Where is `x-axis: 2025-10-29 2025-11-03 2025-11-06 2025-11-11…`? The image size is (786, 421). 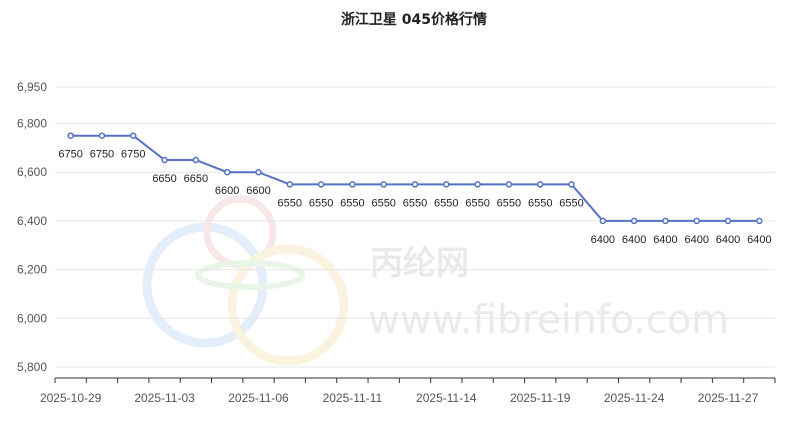 x-axis: 2025-10-29 2025-11-03 2025-11-06 2025-11-11… is located at coordinates (408, 391).